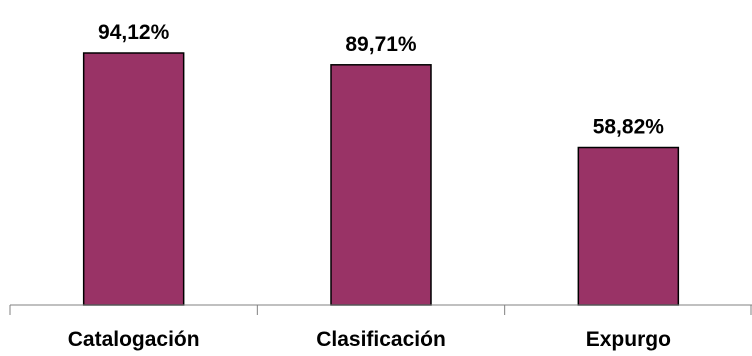 The width and height of the screenshot is (752, 356). Describe the element at coordinates (381, 185) in the screenshot. I see `bar-clasificación` at that location.